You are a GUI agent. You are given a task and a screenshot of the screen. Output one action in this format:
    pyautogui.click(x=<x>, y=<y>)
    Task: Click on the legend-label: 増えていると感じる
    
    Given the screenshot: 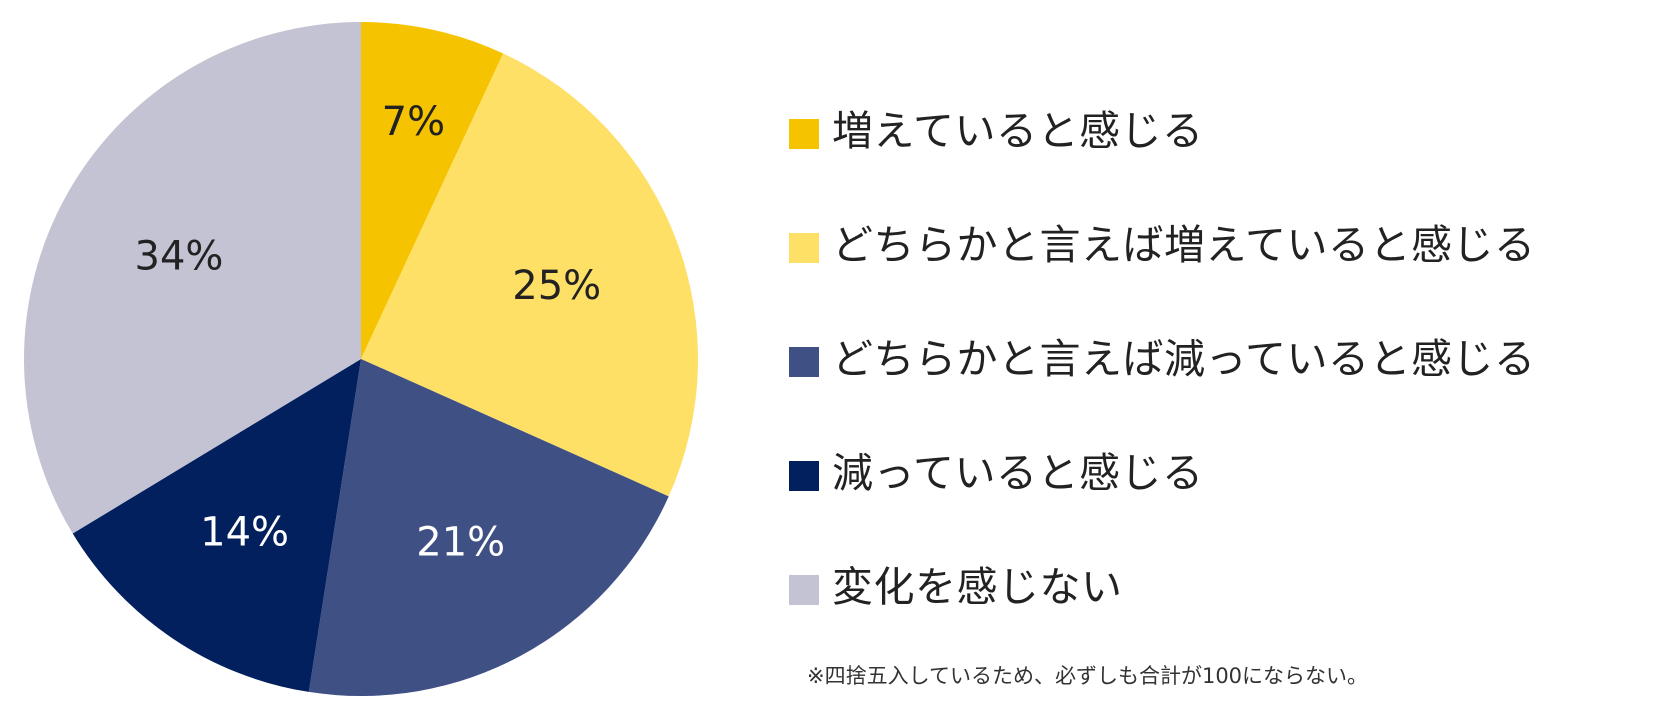 What is the action you would take?
    pyautogui.click(x=1018, y=131)
    